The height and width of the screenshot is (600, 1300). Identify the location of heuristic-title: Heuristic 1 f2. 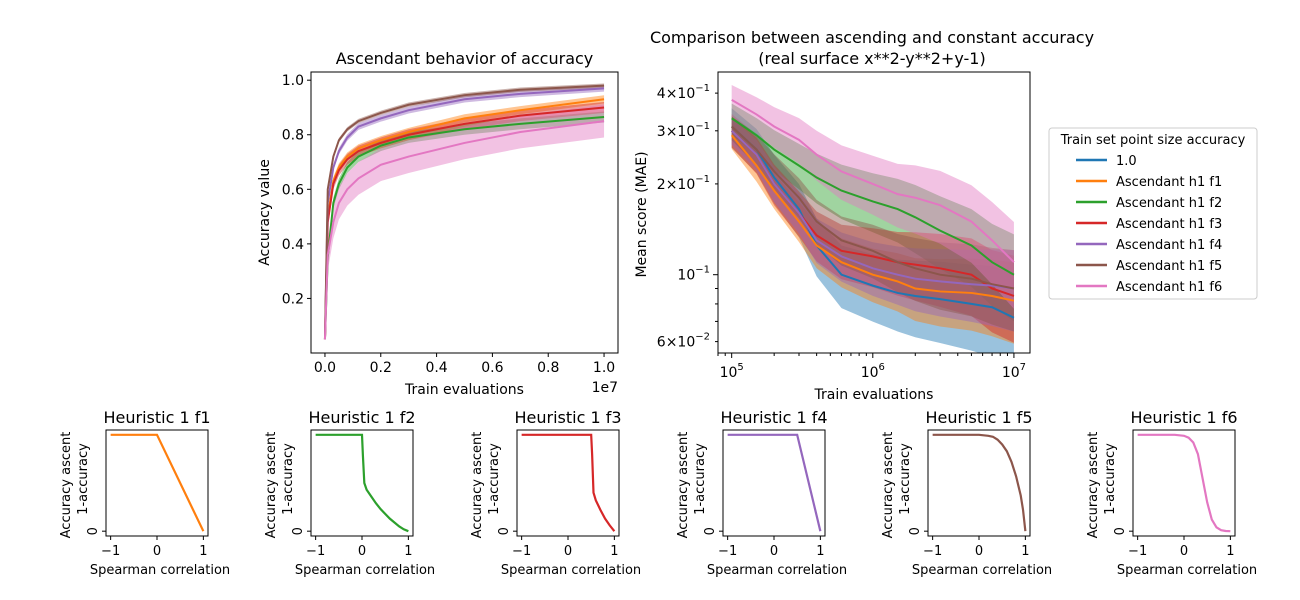
(361, 417).